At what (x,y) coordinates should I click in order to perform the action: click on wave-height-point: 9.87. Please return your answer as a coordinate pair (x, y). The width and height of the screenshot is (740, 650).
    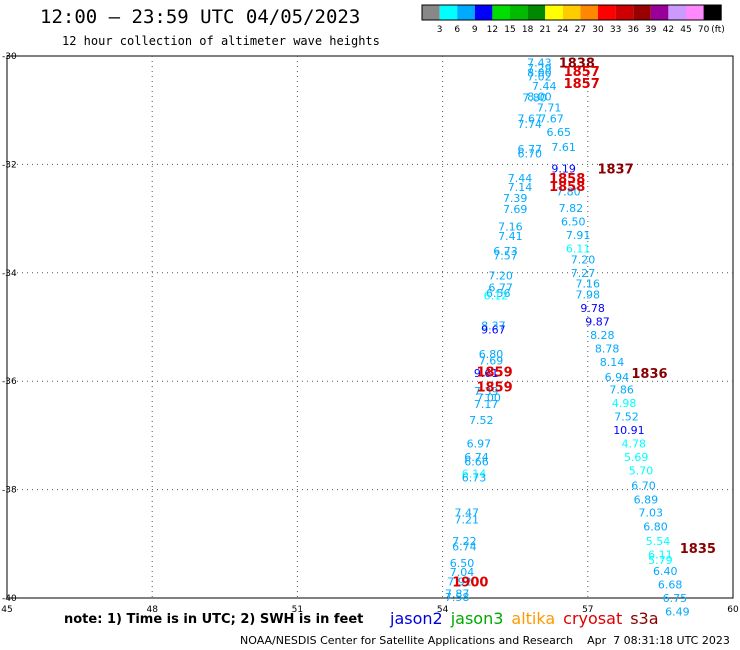
    Looking at the image, I should click on (597, 322).